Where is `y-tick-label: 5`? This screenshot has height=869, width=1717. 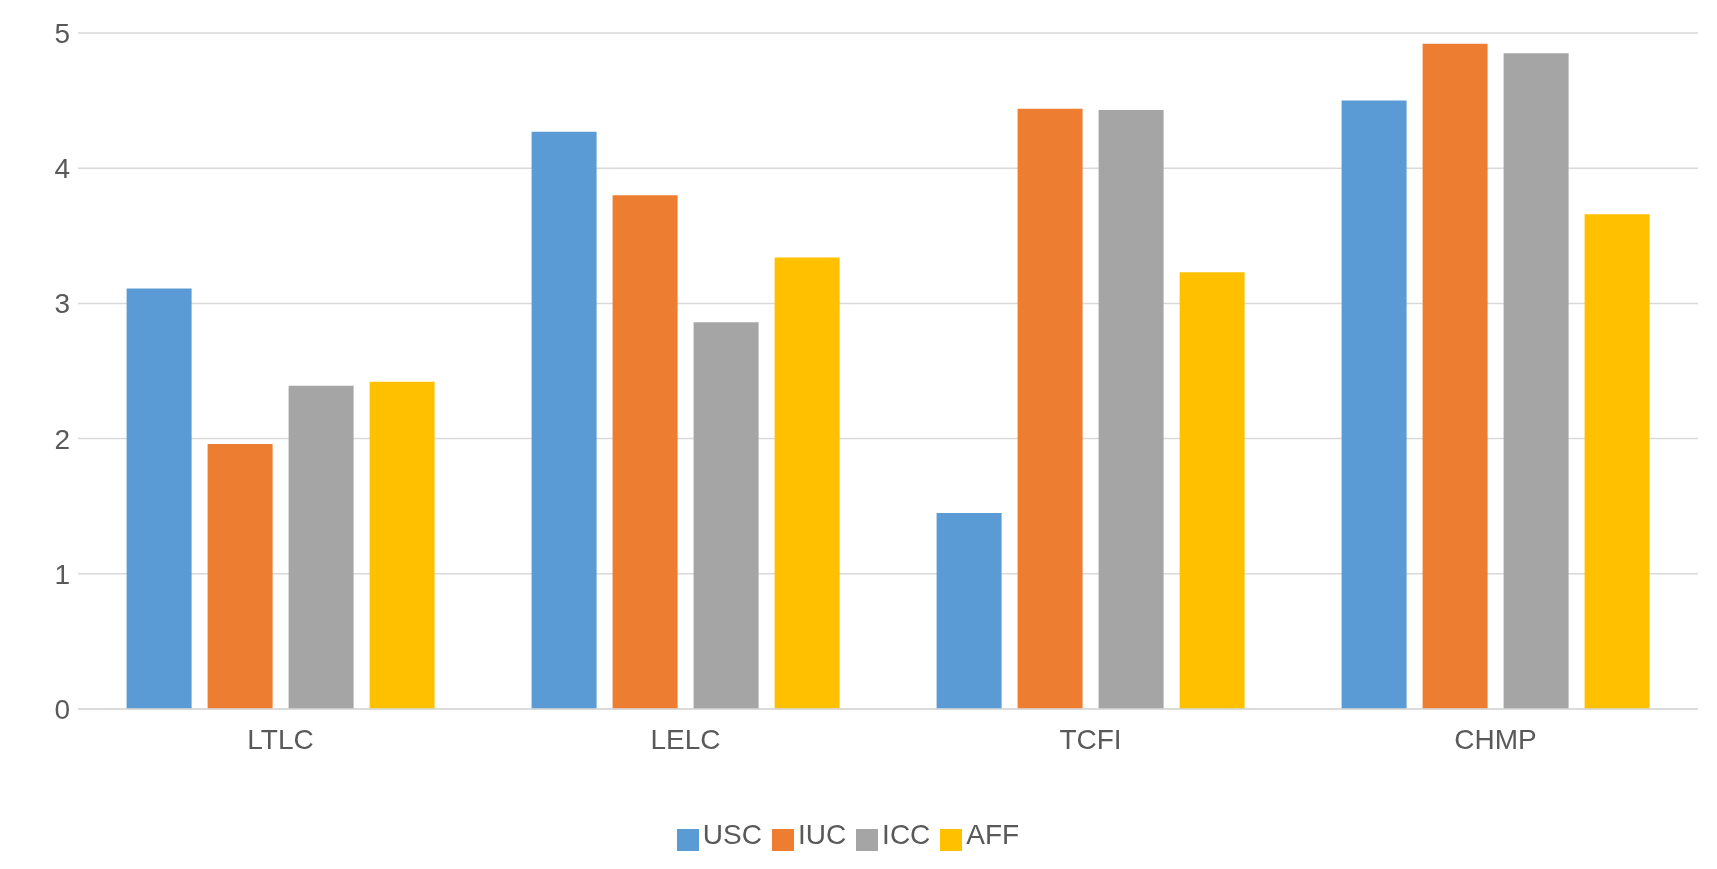
y-tick-label: 5 is located at coordinates (62, 33).